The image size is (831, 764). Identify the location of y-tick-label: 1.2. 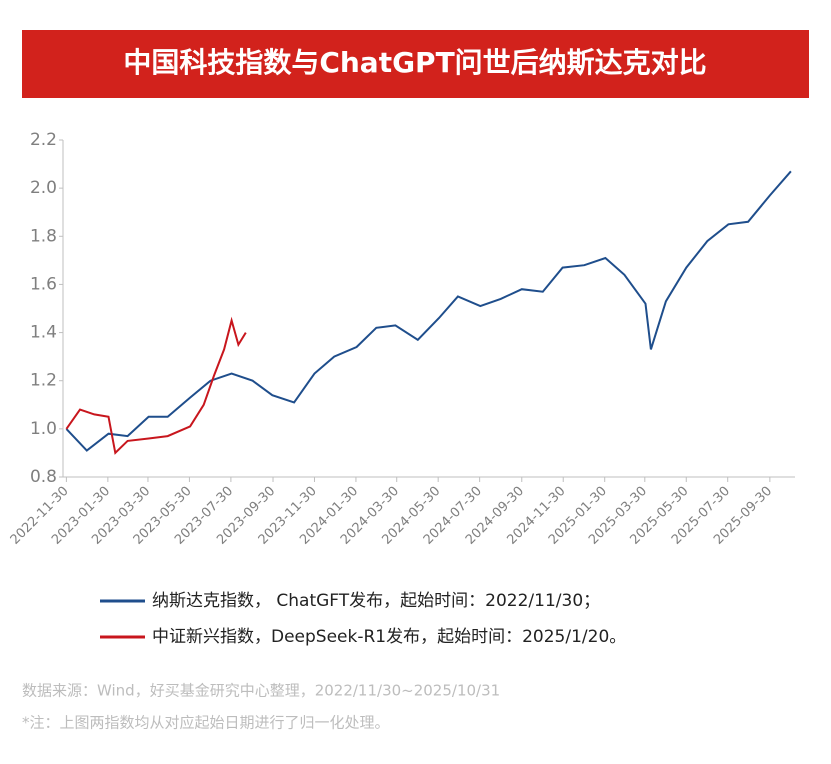
(43, 381).